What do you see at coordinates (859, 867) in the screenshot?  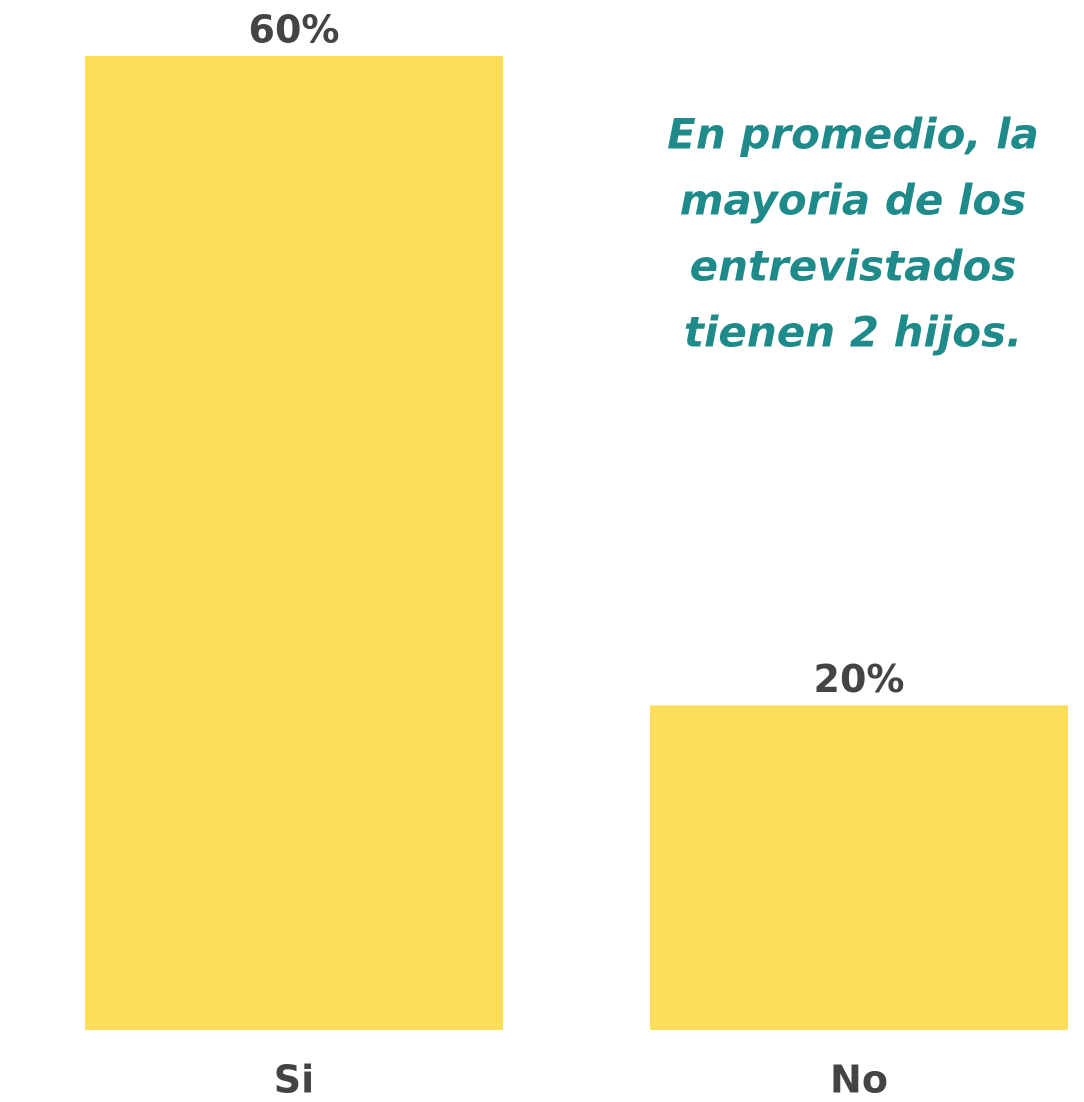 I see `bar` at bounding box center [859, 867].